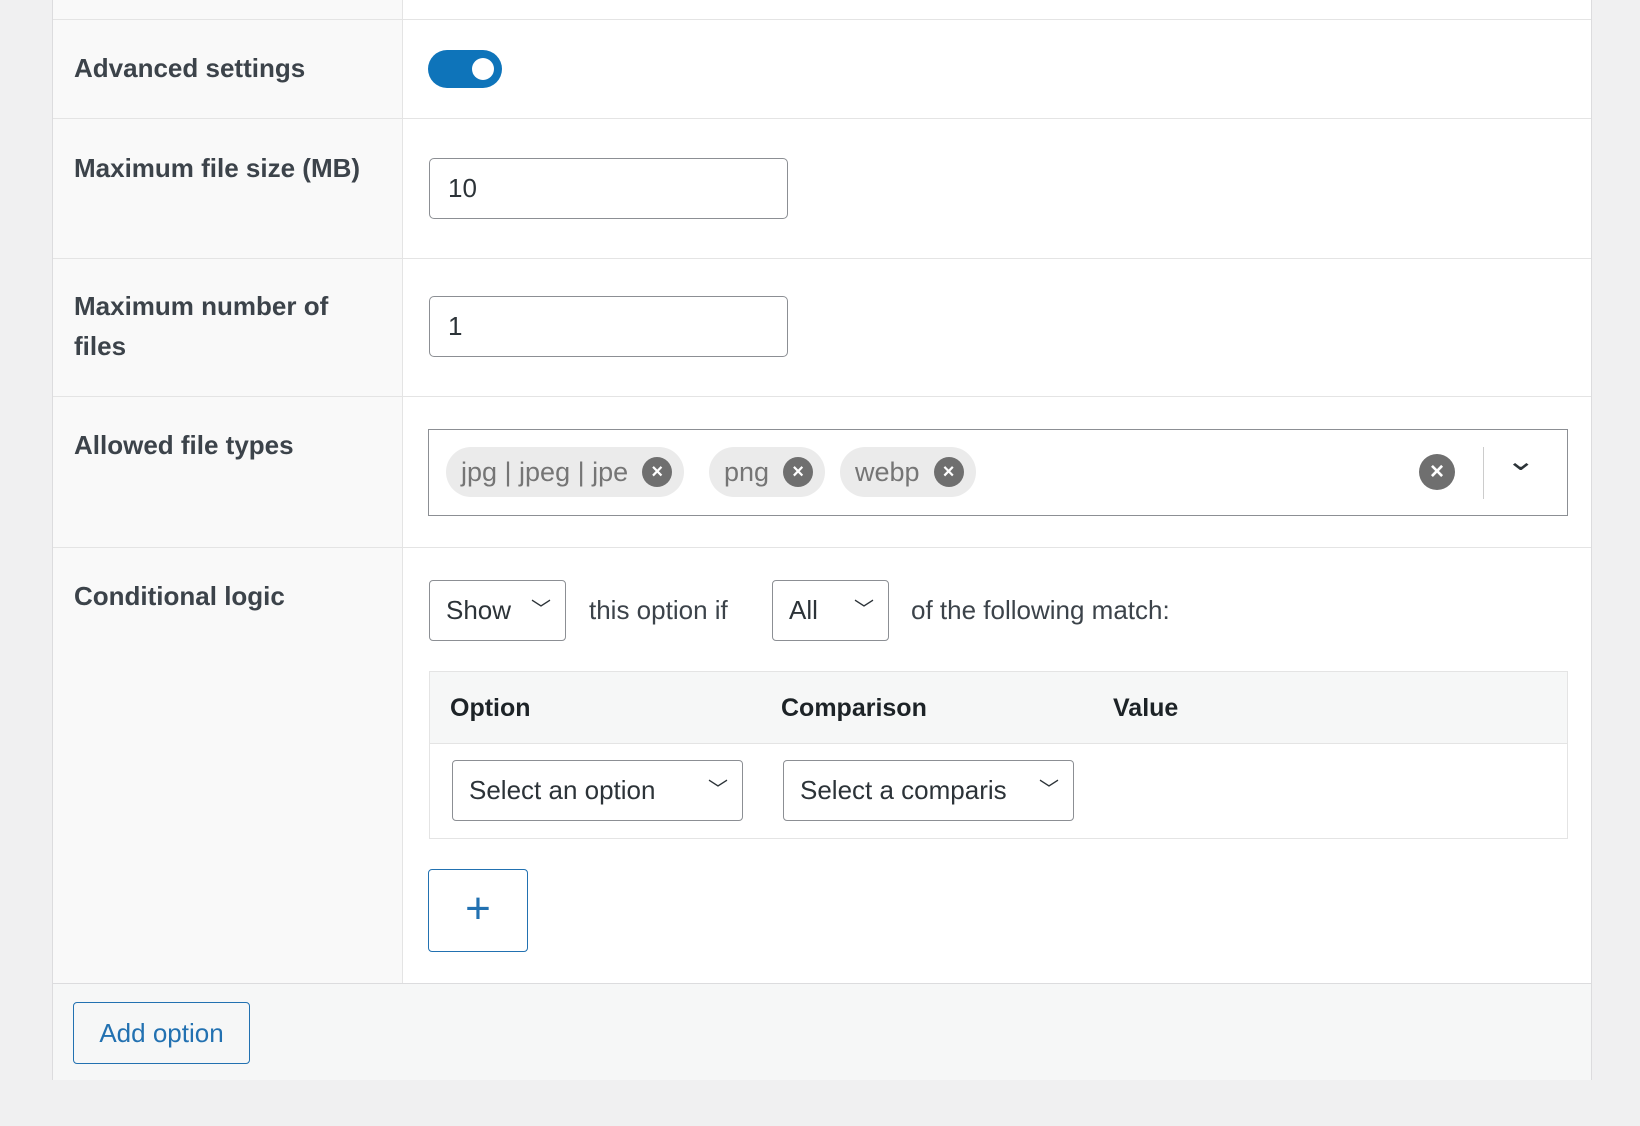  What do you see at coordinates (998, 708) in the screenshot?
I see `table-header: Option Comparison Value` at bounding box center [998, 708].